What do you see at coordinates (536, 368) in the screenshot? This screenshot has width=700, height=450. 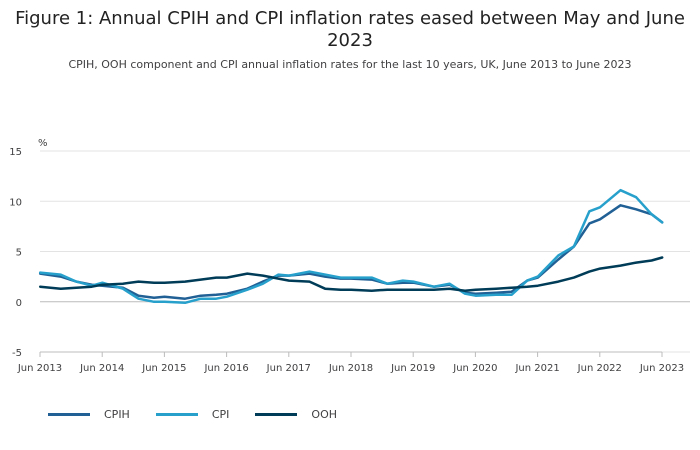 I see `x-tick-label: Jun 2021` at bounding box center [536, 368].